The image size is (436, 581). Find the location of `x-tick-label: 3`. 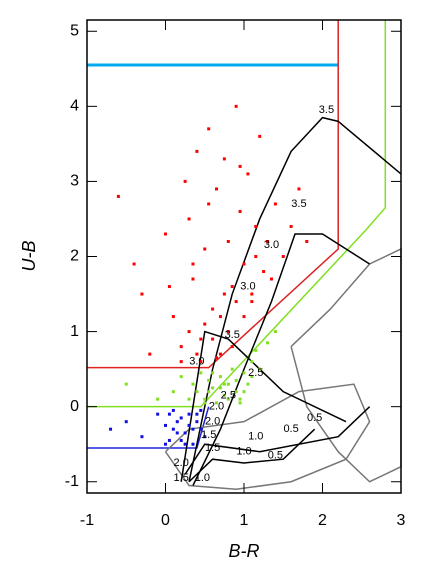

x-tick-label: 3 is located at coordinates (401, 520).